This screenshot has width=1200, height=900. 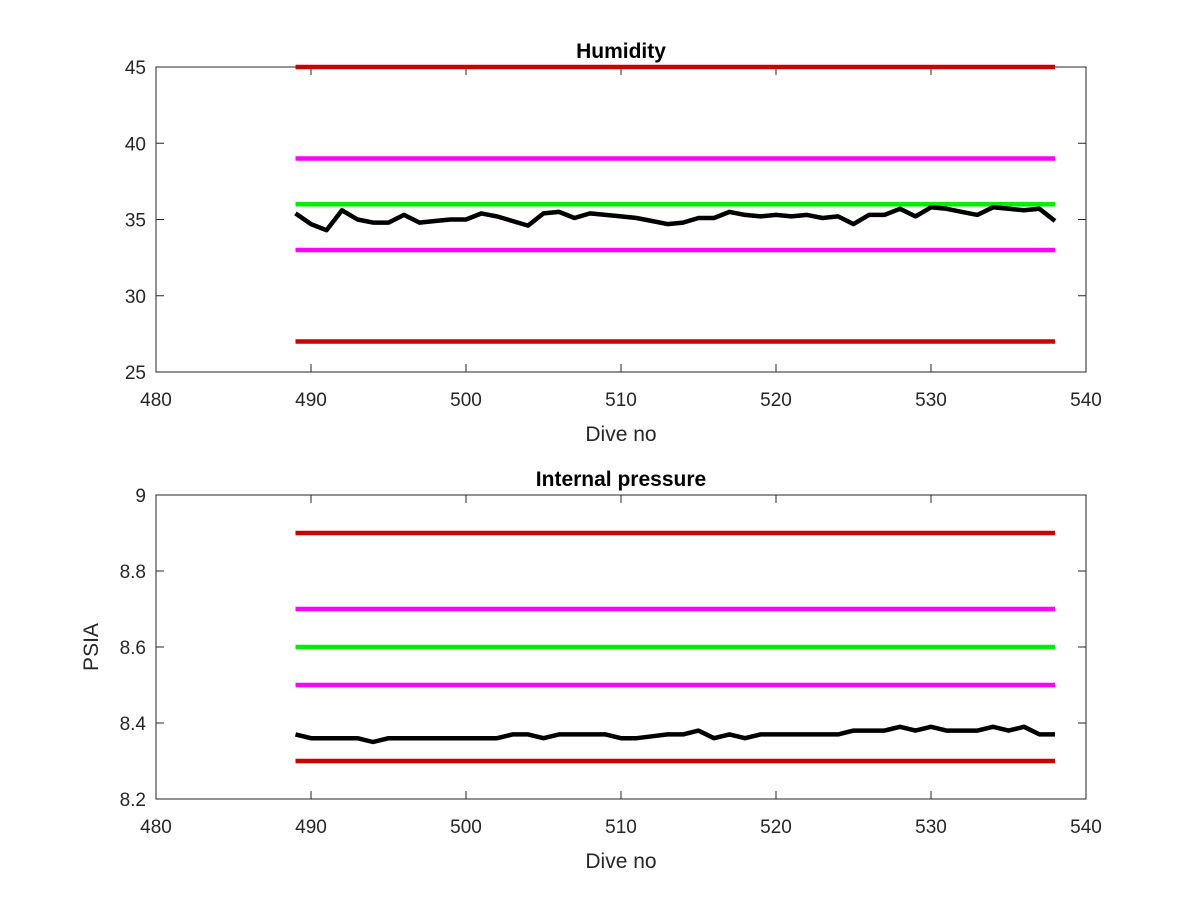 I want to click on chart-title: Internal pressure, so click(x=621, y=479).